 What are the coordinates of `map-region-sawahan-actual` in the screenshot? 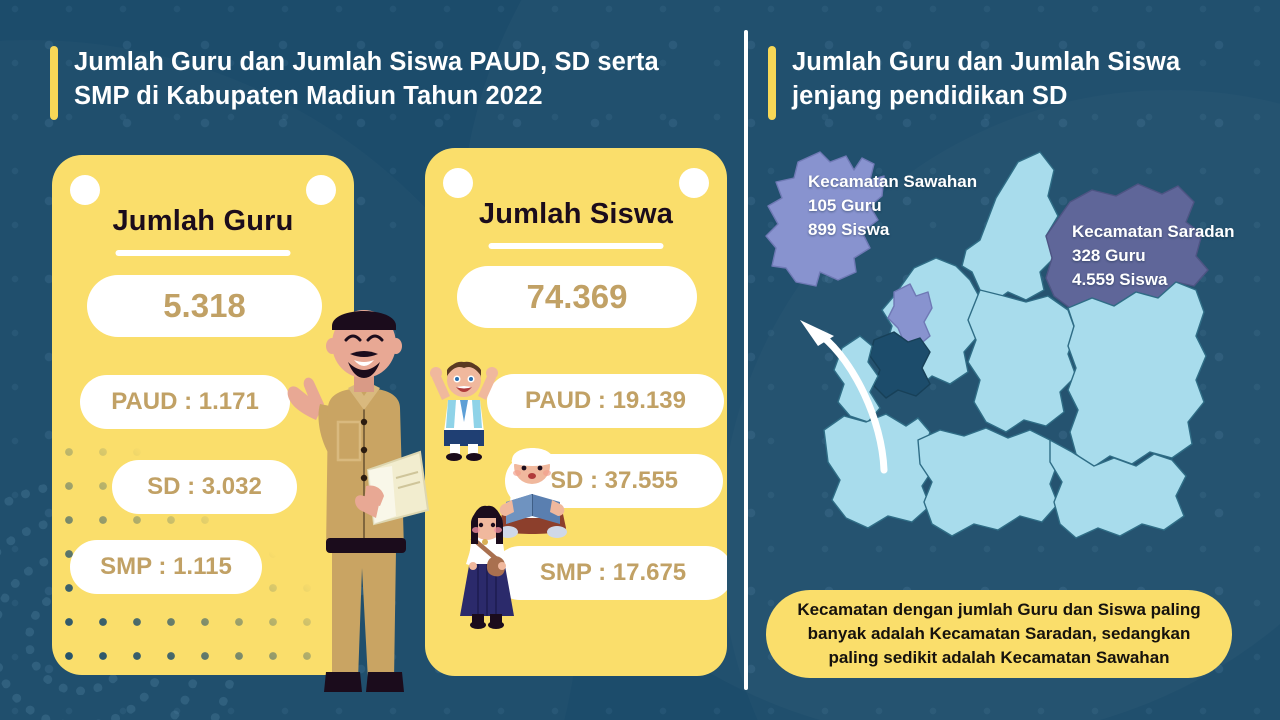 It's located at (910, 315).